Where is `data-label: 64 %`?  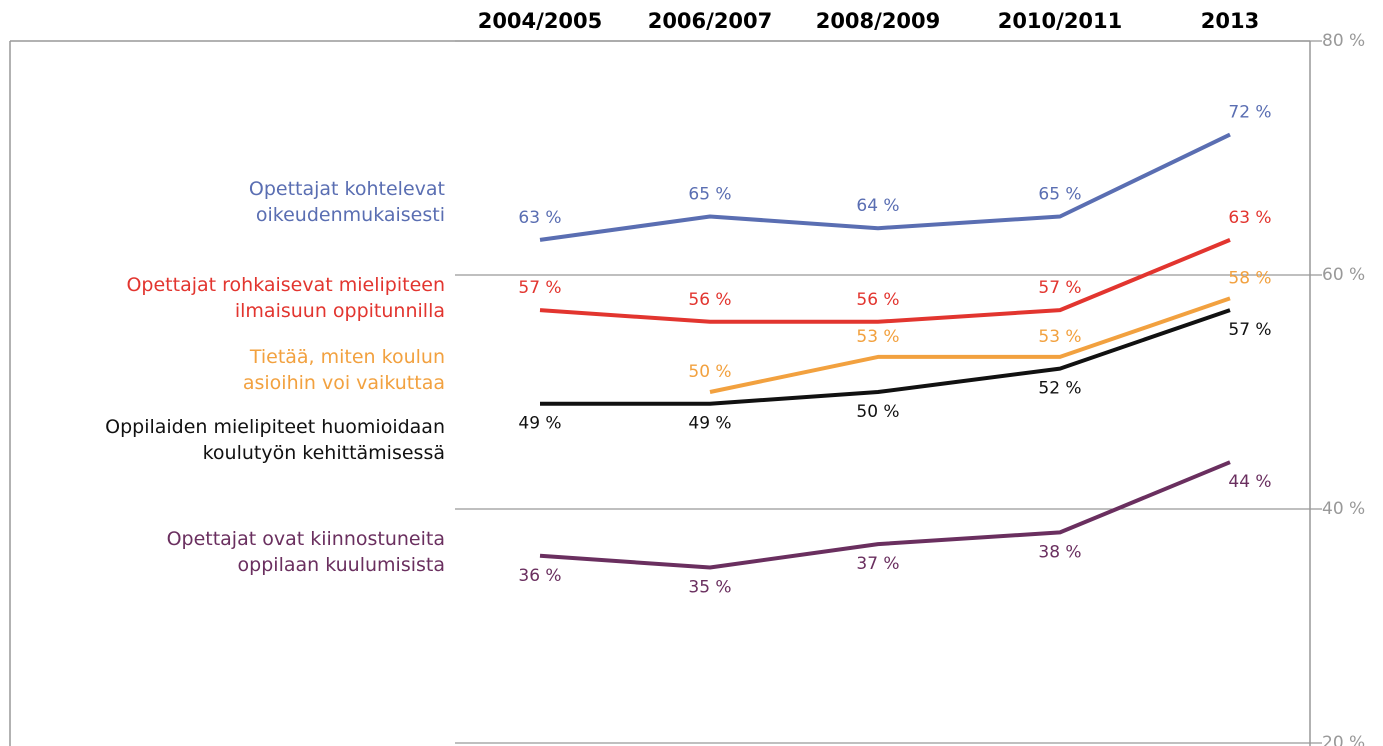
data-label: 64 % is located at coordinates (877, 206).